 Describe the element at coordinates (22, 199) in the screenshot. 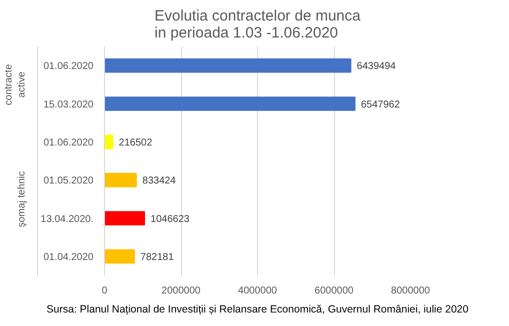

I see `text: şomaj tehnic` at that location.